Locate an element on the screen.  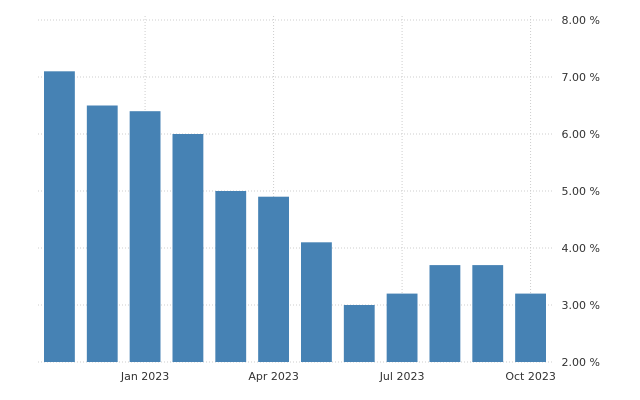
y-tick-label: 8.00 % is located at coordinates (581, 20).